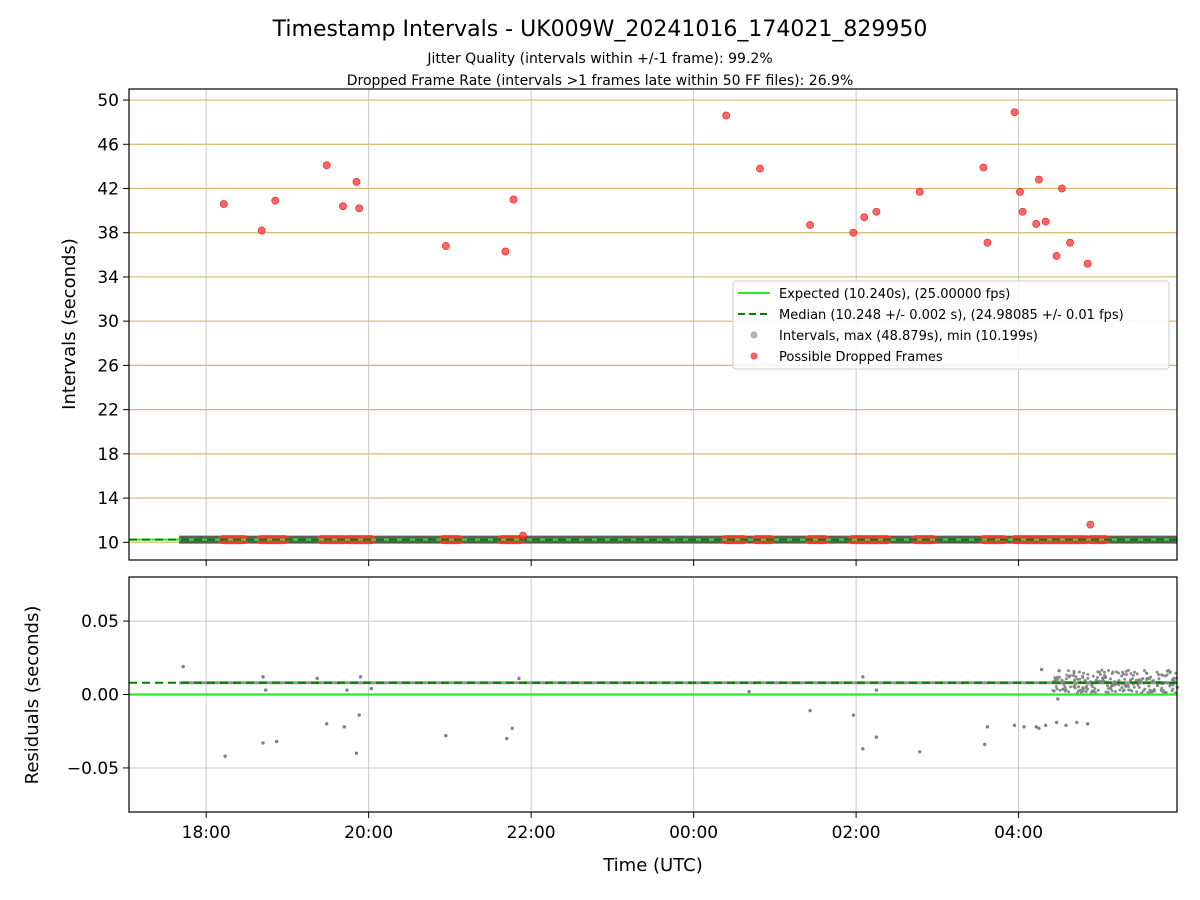 The width and height of the screenshot is (1200, 900). Describe the element at coordinates (108, 190) in the screenshot. I see `intervals-y-tick-label: 42` at that location.